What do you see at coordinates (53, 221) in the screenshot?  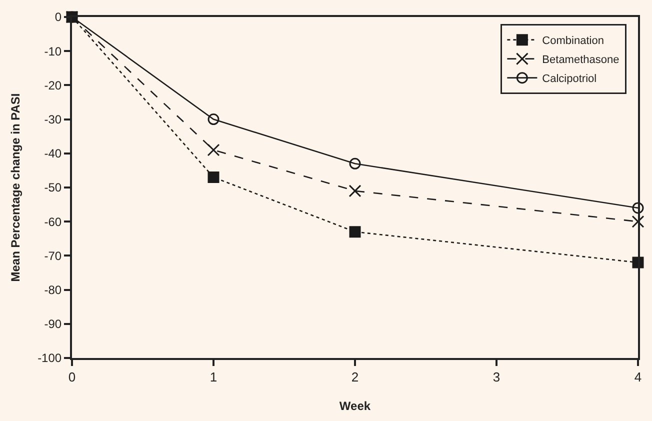 I see `y-tick-label: -60` at bounding box center [53, 221].